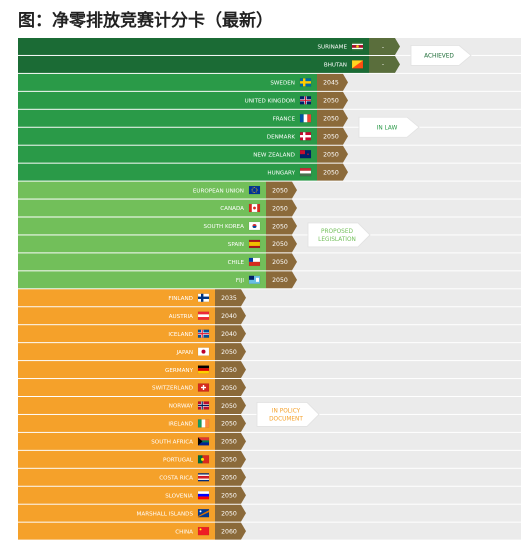 The width and height of the screenshot is (524, 545). I want to click on bar-row: HUNGARY 2050, so click(269, 172).